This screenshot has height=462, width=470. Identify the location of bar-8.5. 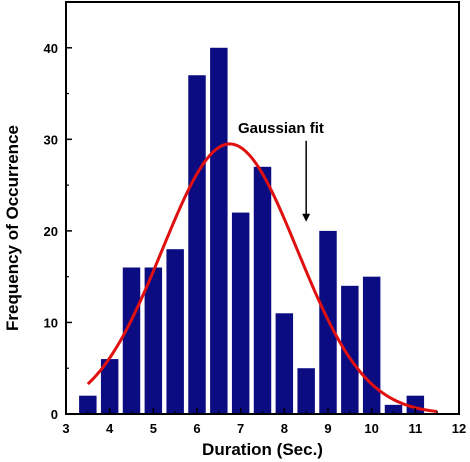
(306, 391).